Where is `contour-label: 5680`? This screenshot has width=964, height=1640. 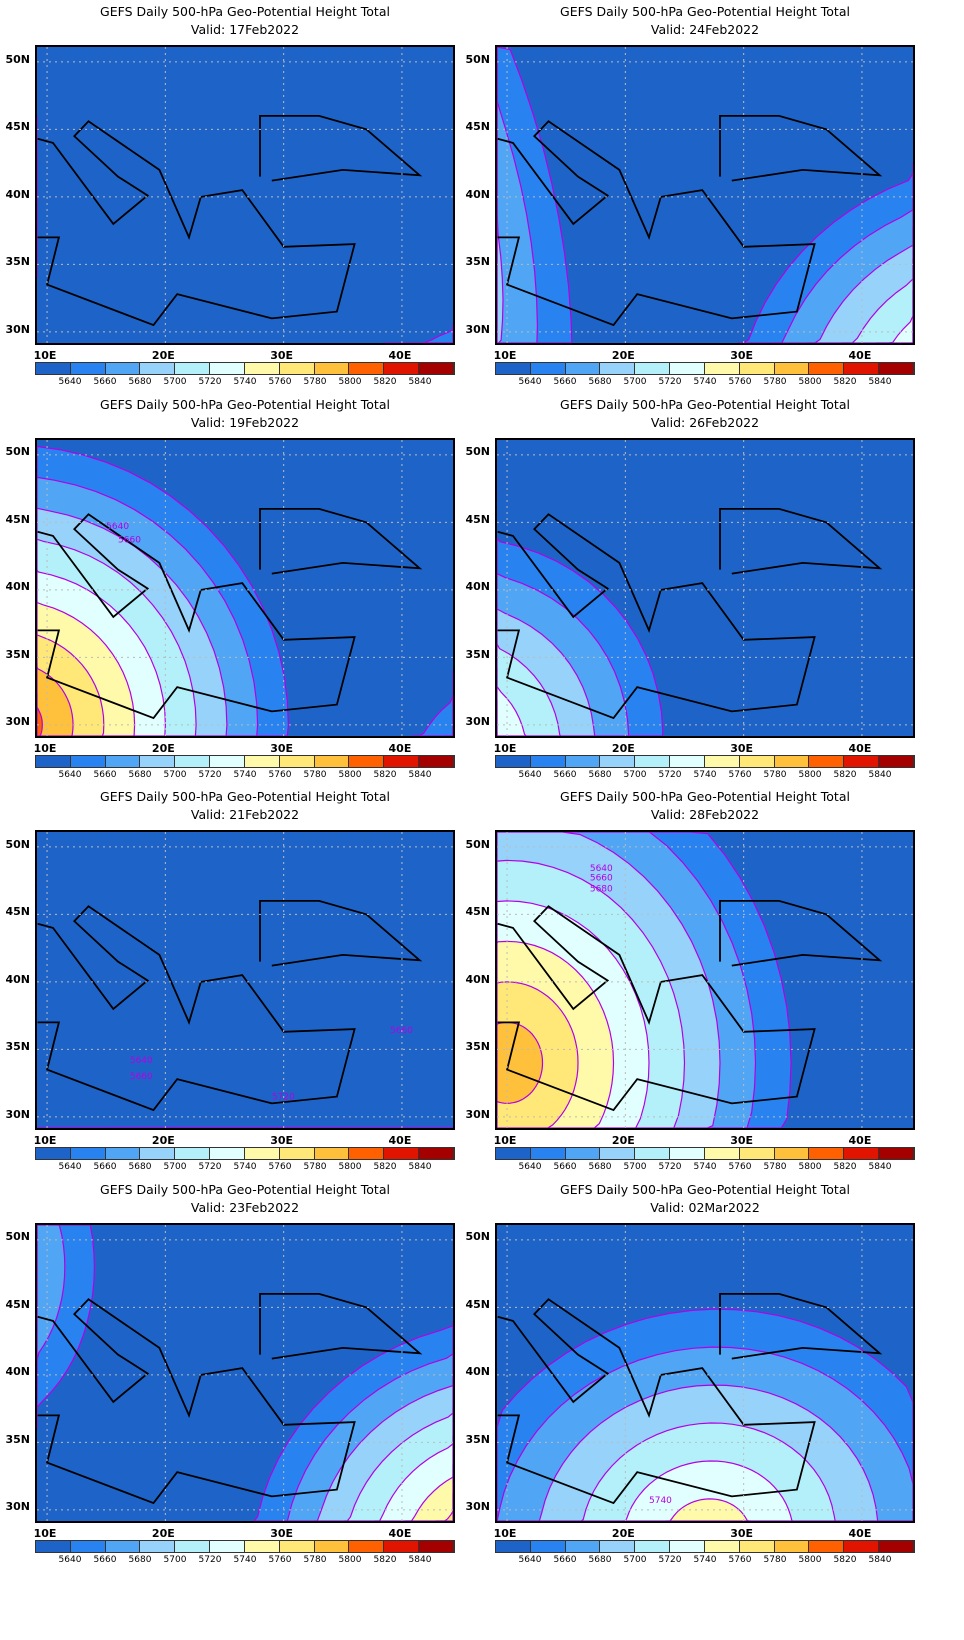 contour-label: 5680 is located at coordinates (601, 889).